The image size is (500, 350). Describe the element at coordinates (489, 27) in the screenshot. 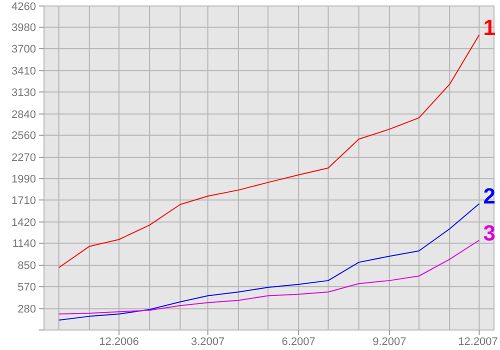

I see `series-label: 1` at that location.